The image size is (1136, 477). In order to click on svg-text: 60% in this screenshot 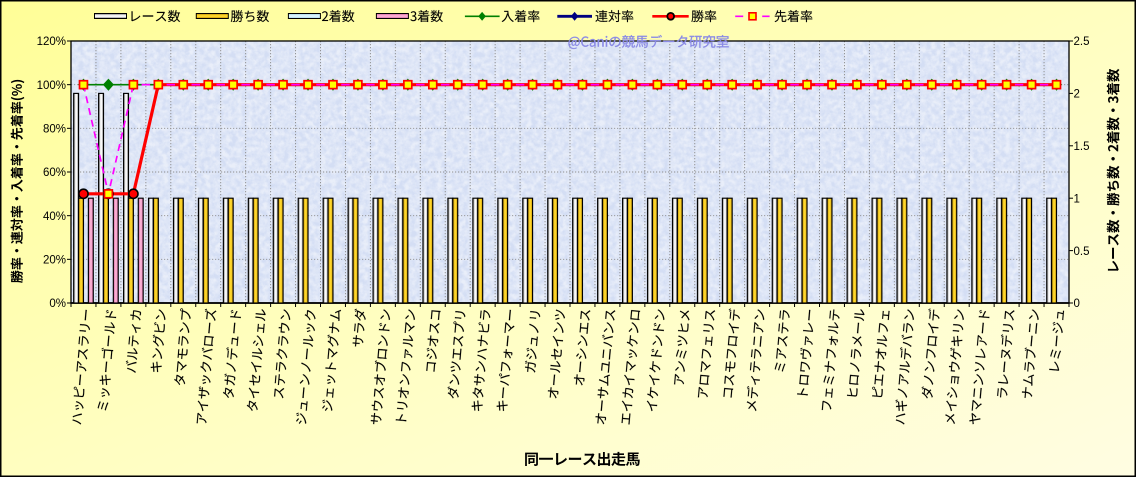, I will do `click(54, 173)`.